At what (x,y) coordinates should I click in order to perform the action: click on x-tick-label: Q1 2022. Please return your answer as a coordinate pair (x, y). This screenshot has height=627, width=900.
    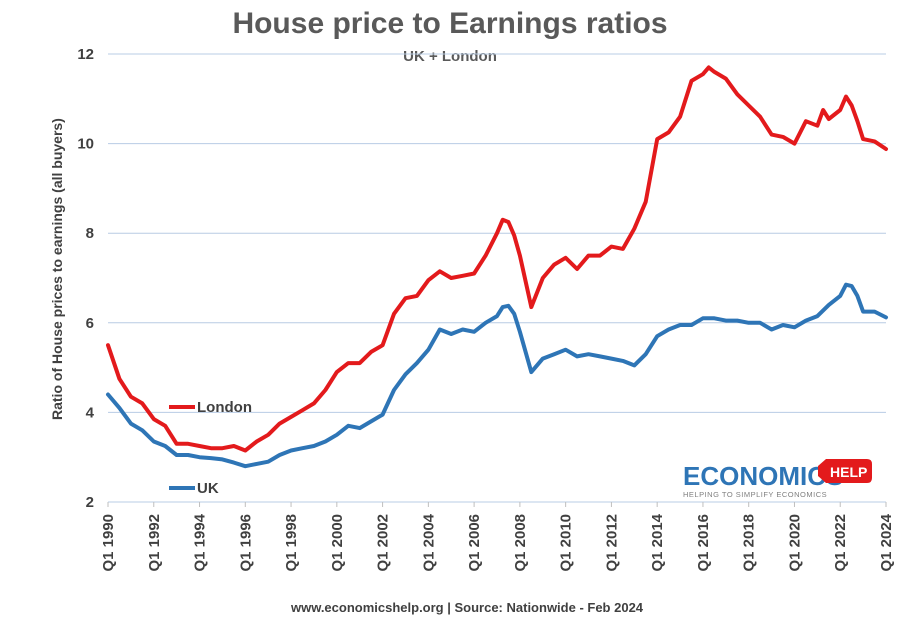
    Looking at the image, I should click on (840, 543).